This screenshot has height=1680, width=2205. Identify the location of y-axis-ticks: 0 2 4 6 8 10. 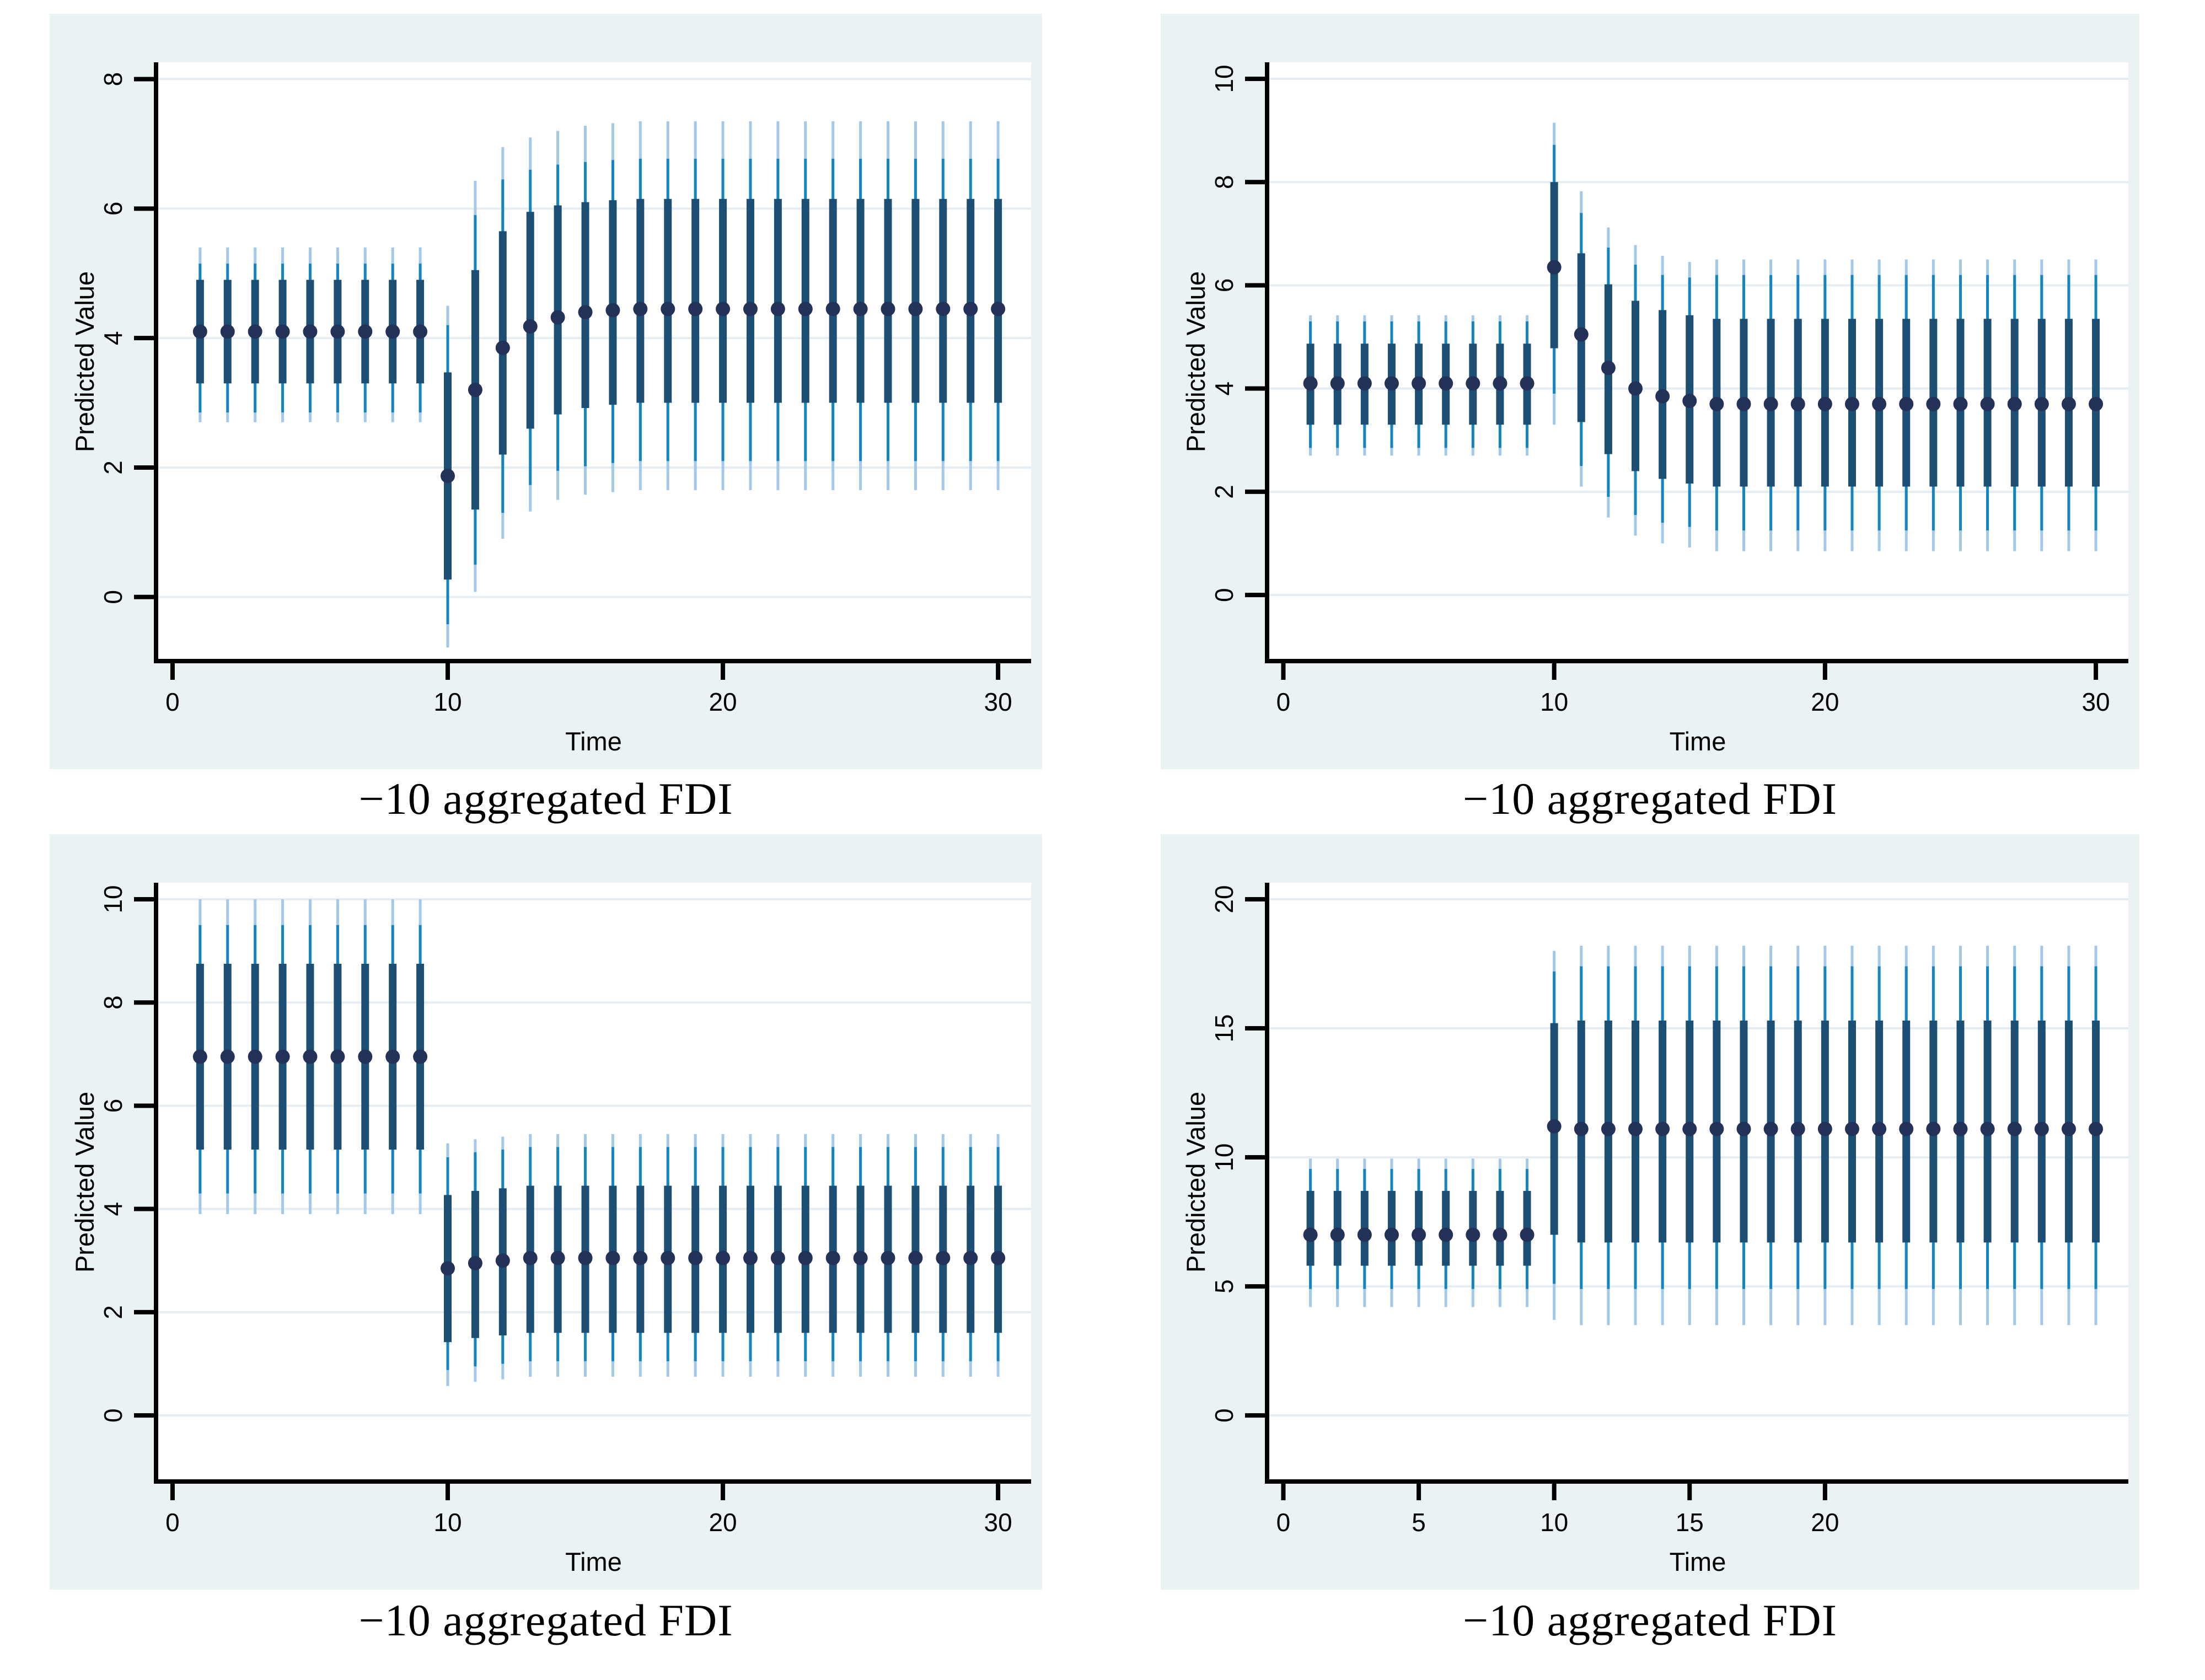
(1239, 333).